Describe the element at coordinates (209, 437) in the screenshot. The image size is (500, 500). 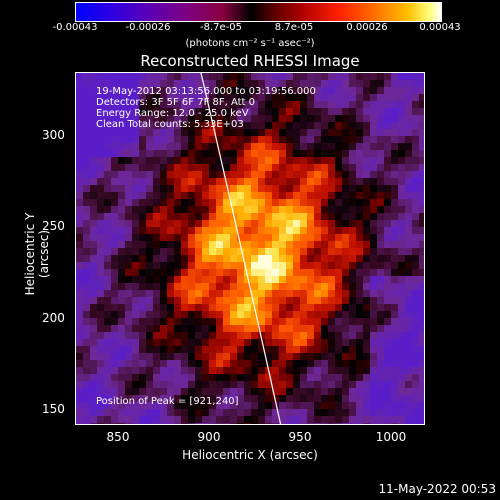
I see `x-tick-label: 900` at that location.